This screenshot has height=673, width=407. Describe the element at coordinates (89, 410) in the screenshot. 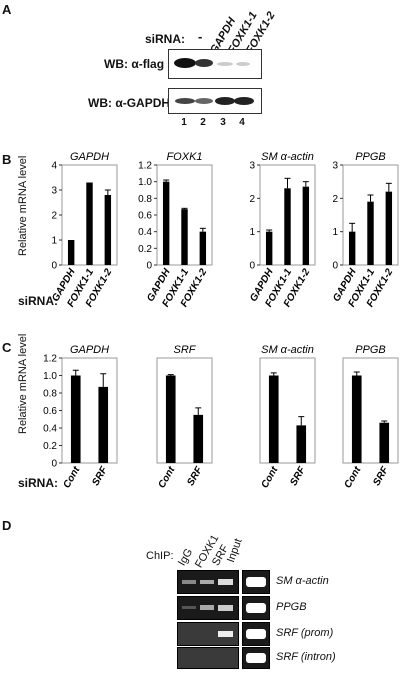

I see `chart-4-frame` at that location.